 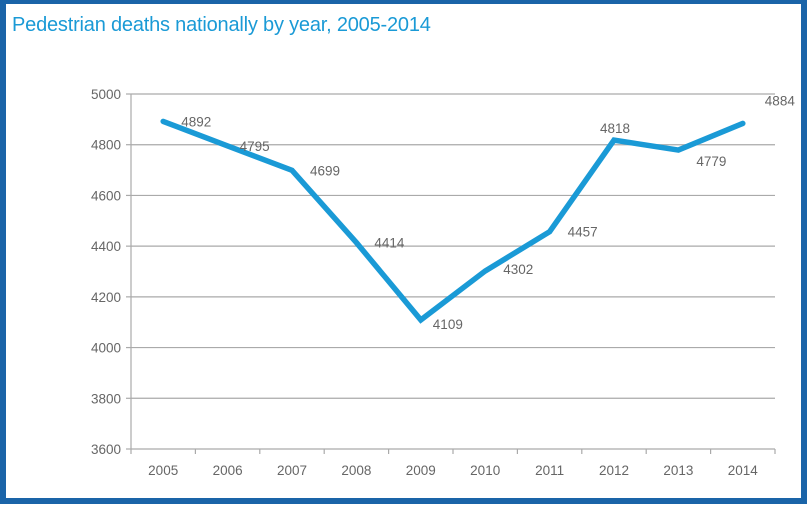 What do you see at coordinates (196, 121) in the screenshot?
I see `data-label: 4892` at bounding box center [196, 121].